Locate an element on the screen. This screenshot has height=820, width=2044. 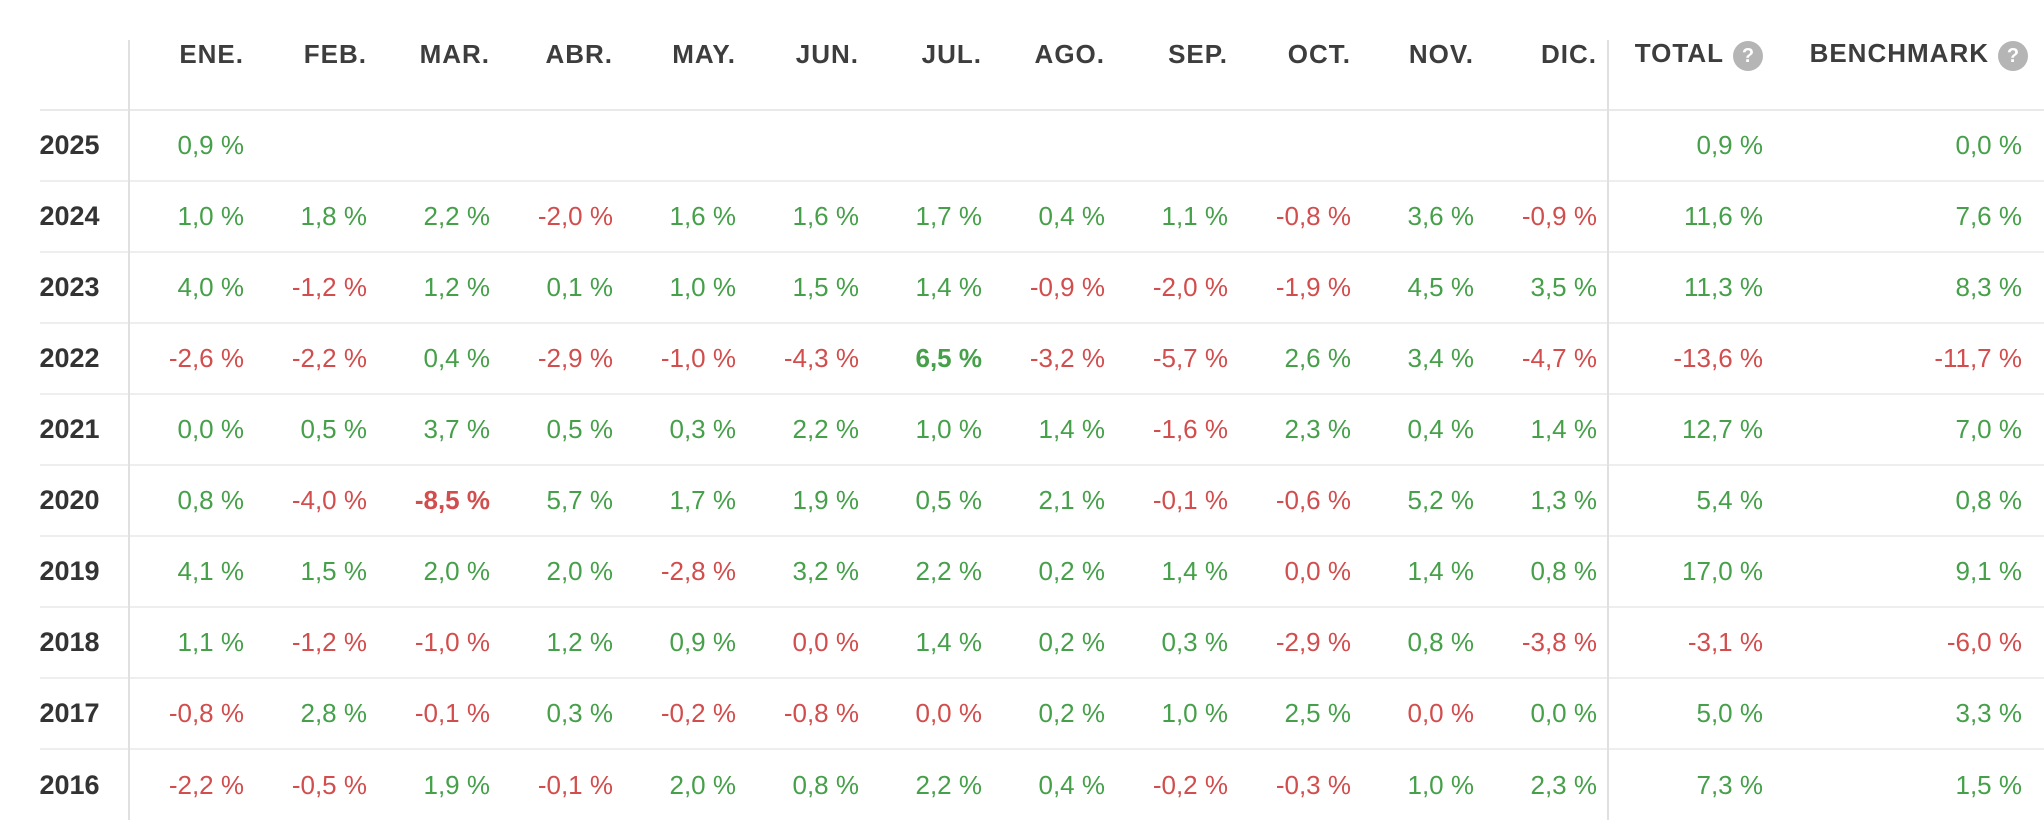
return-cell-2022-abr: -2,9 % is located at coordinates (563, 358).